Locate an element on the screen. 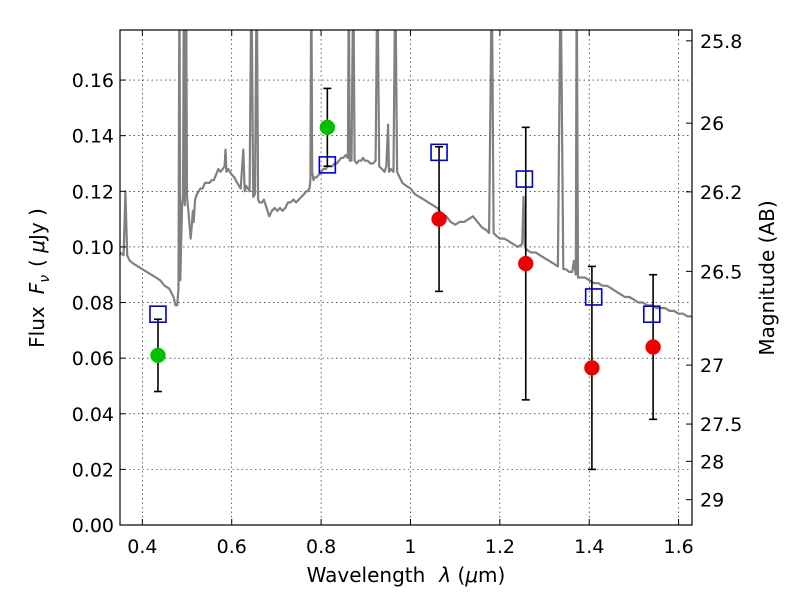  y-tick-label: 0.08 is located at coordinates (93, 304).